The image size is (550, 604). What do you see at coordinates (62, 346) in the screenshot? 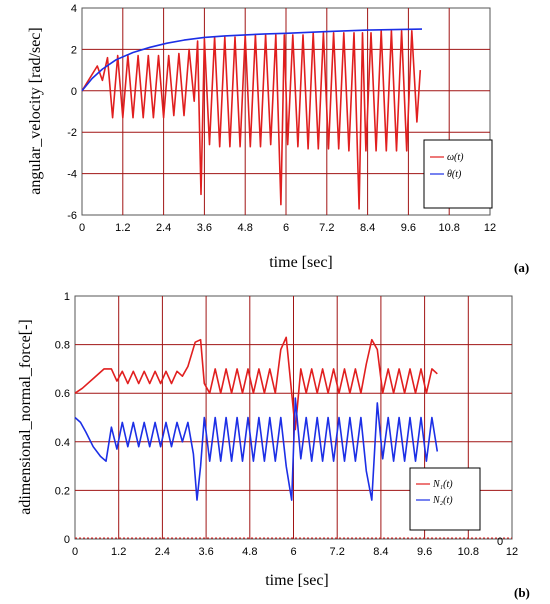
I see `y-tick-label: 0.8` at bounding box center [62, 346].